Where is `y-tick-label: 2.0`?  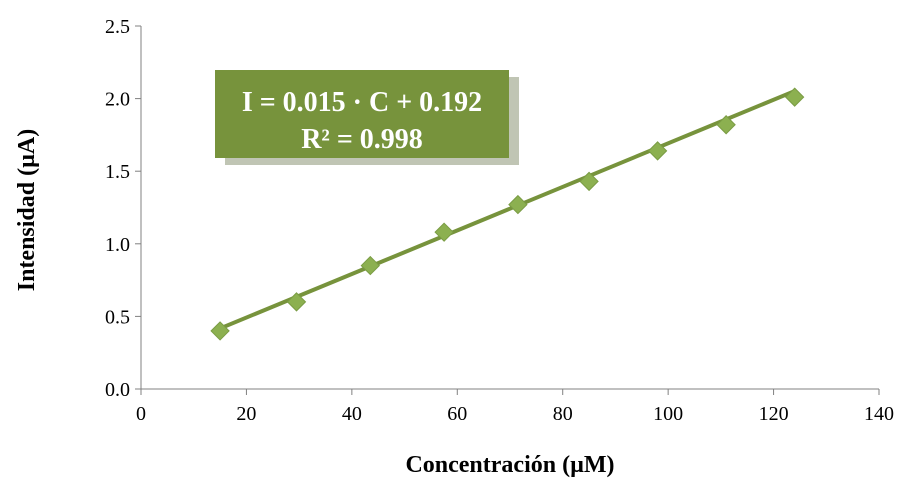
y-tick-label: 2.0 is located at coordinates (117, 100).